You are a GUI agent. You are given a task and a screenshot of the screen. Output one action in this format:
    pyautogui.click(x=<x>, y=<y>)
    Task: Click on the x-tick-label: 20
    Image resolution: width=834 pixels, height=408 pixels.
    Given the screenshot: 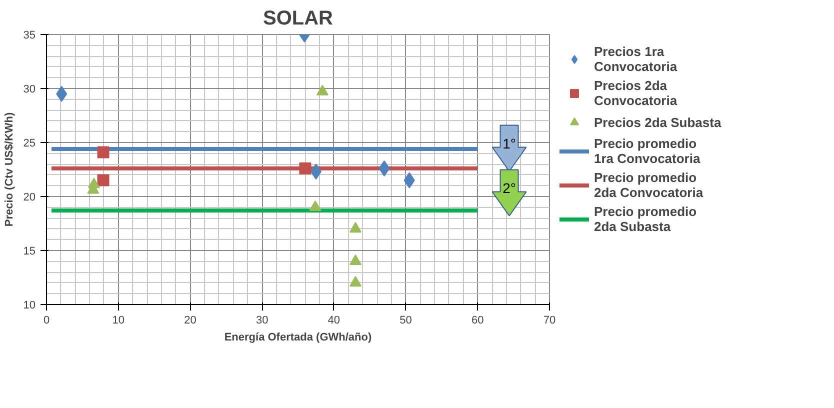 What is the action you would take?
    pyautogui.click(x=190, y=320)
    